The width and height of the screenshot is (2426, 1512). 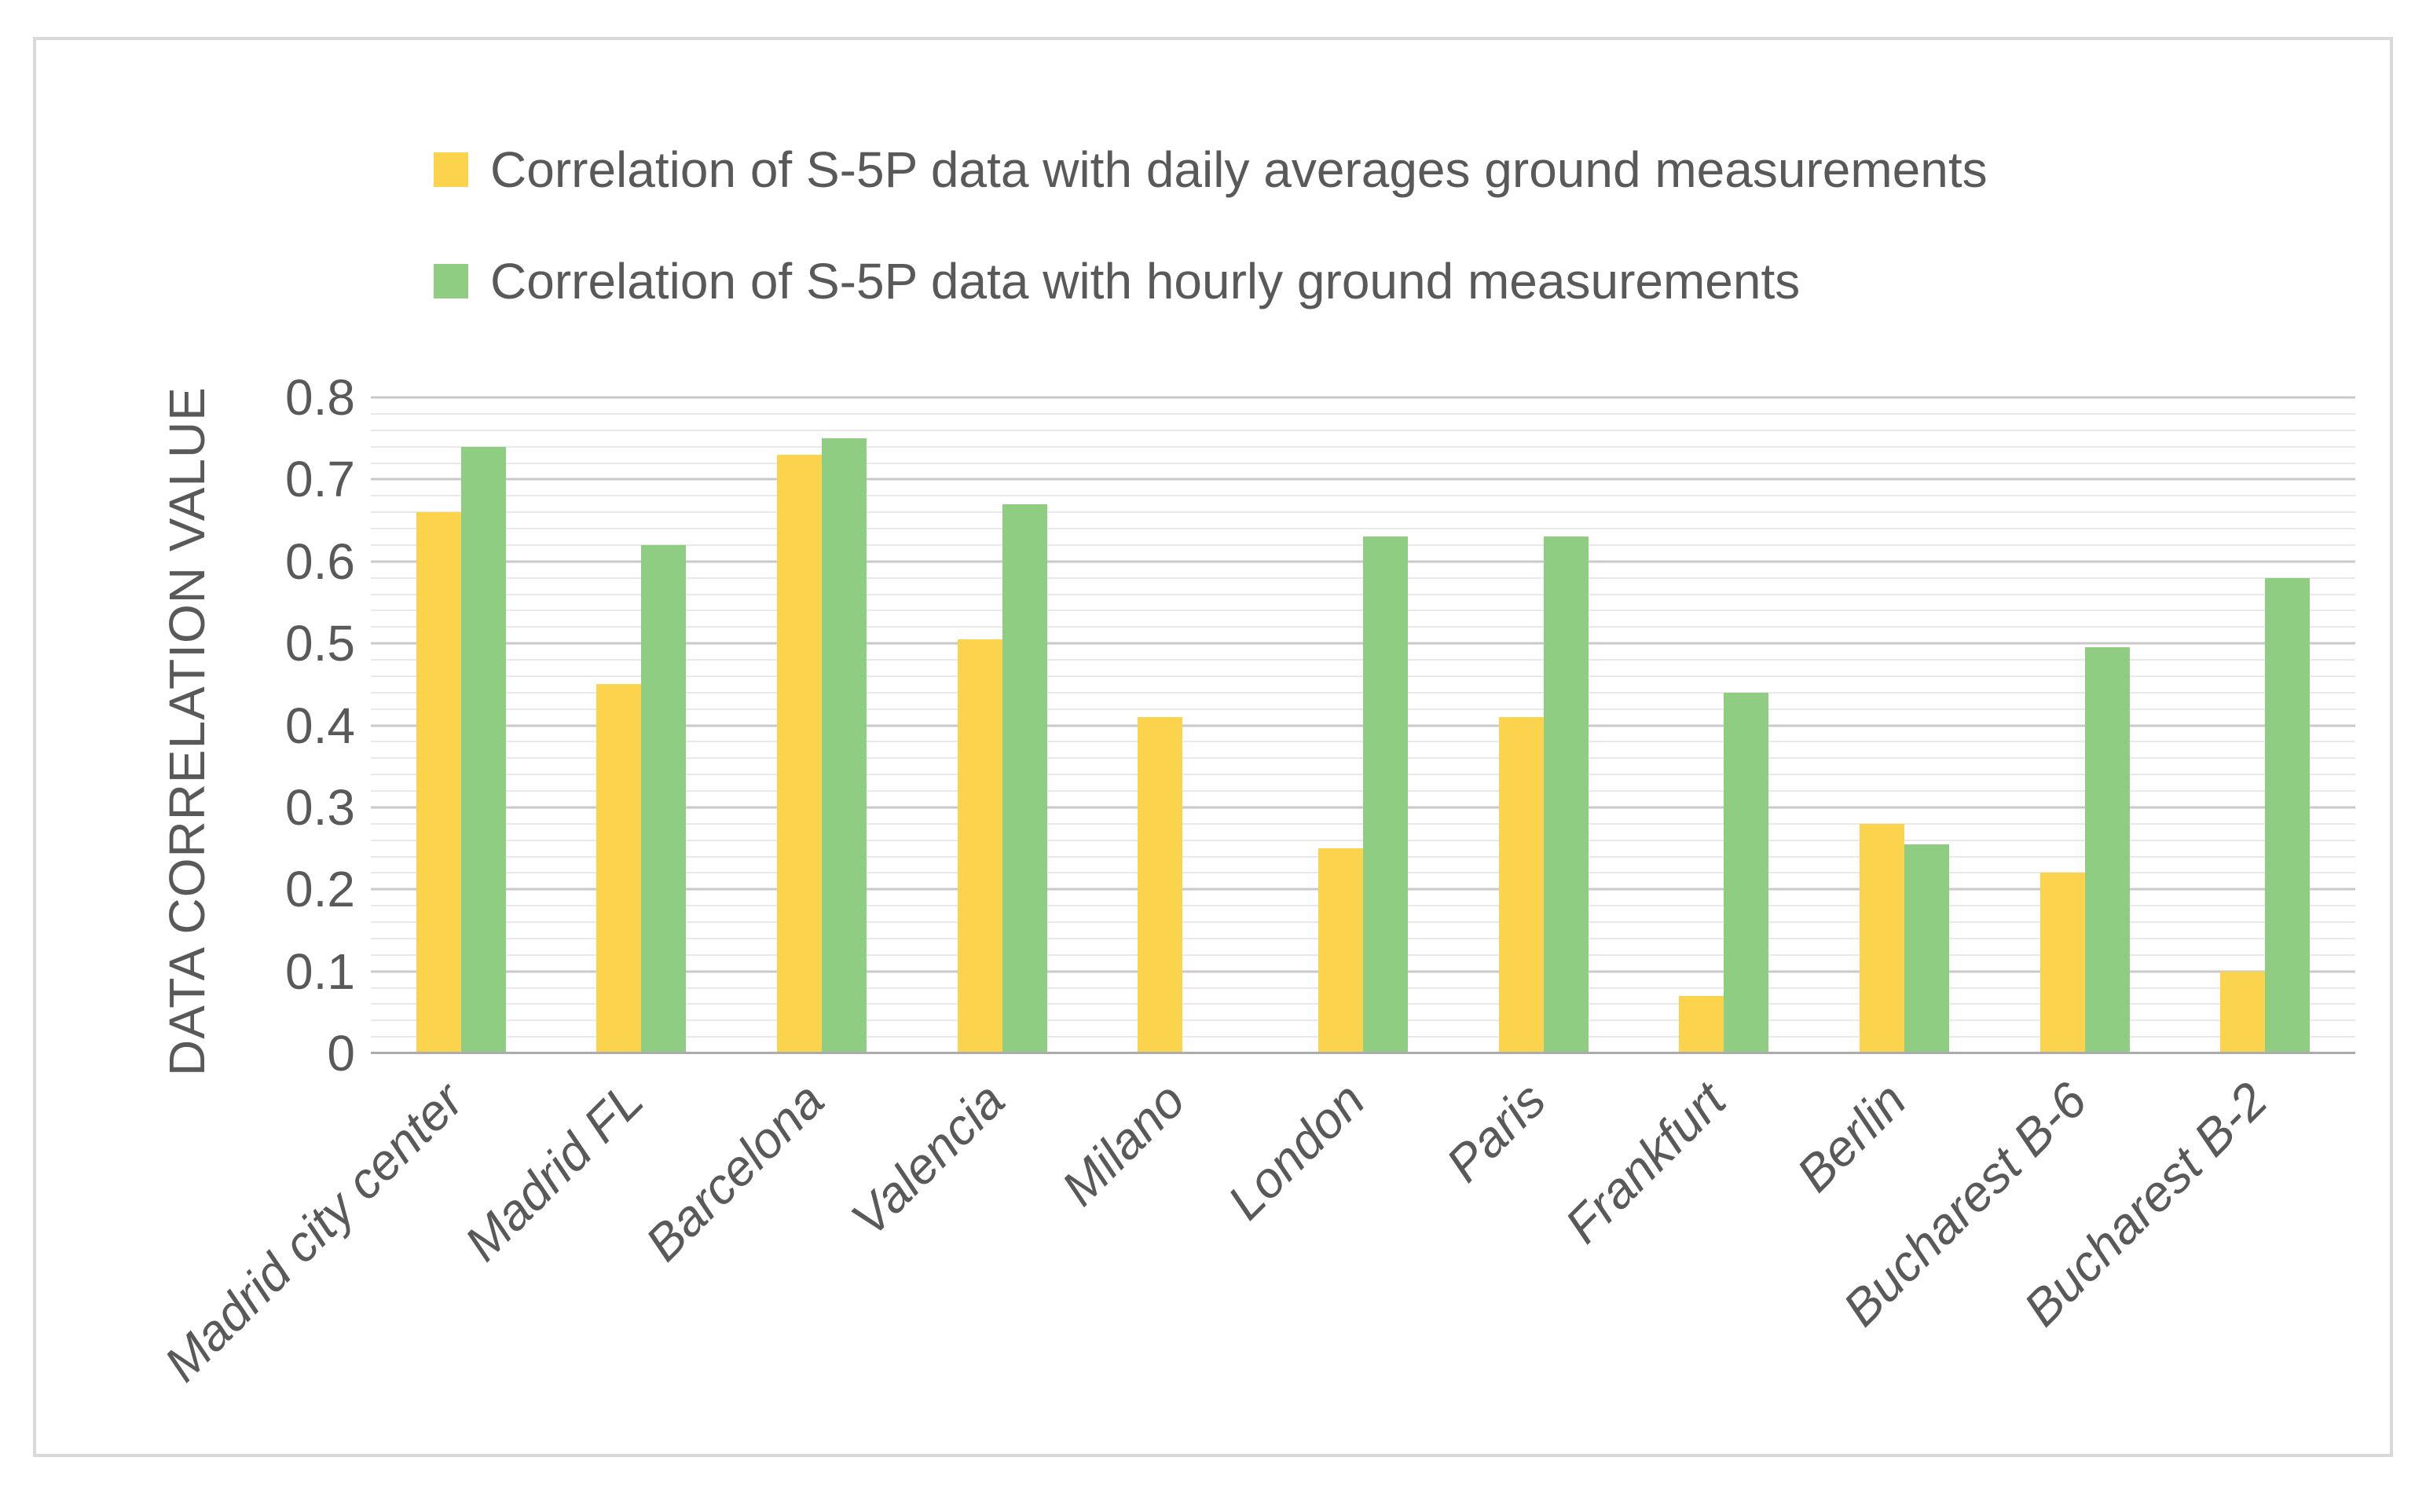 I want to click on x-axis-label: Madrid city center, so click(x=313, y=1232).